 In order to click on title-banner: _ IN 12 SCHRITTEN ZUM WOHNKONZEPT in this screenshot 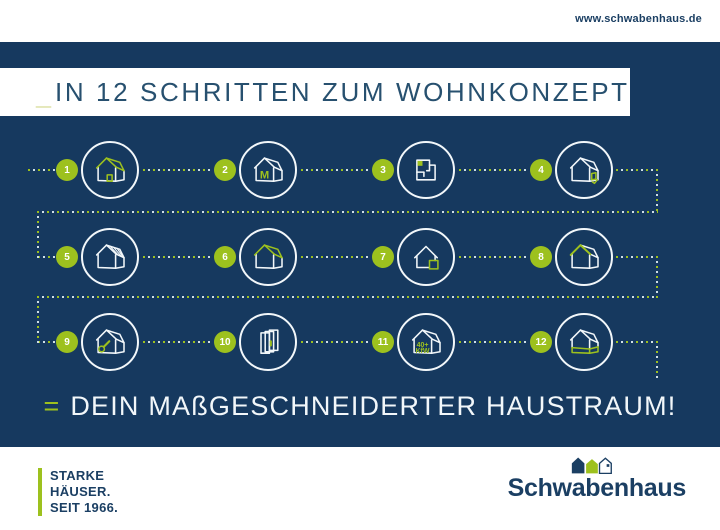, I will do `click(315, 92)`.